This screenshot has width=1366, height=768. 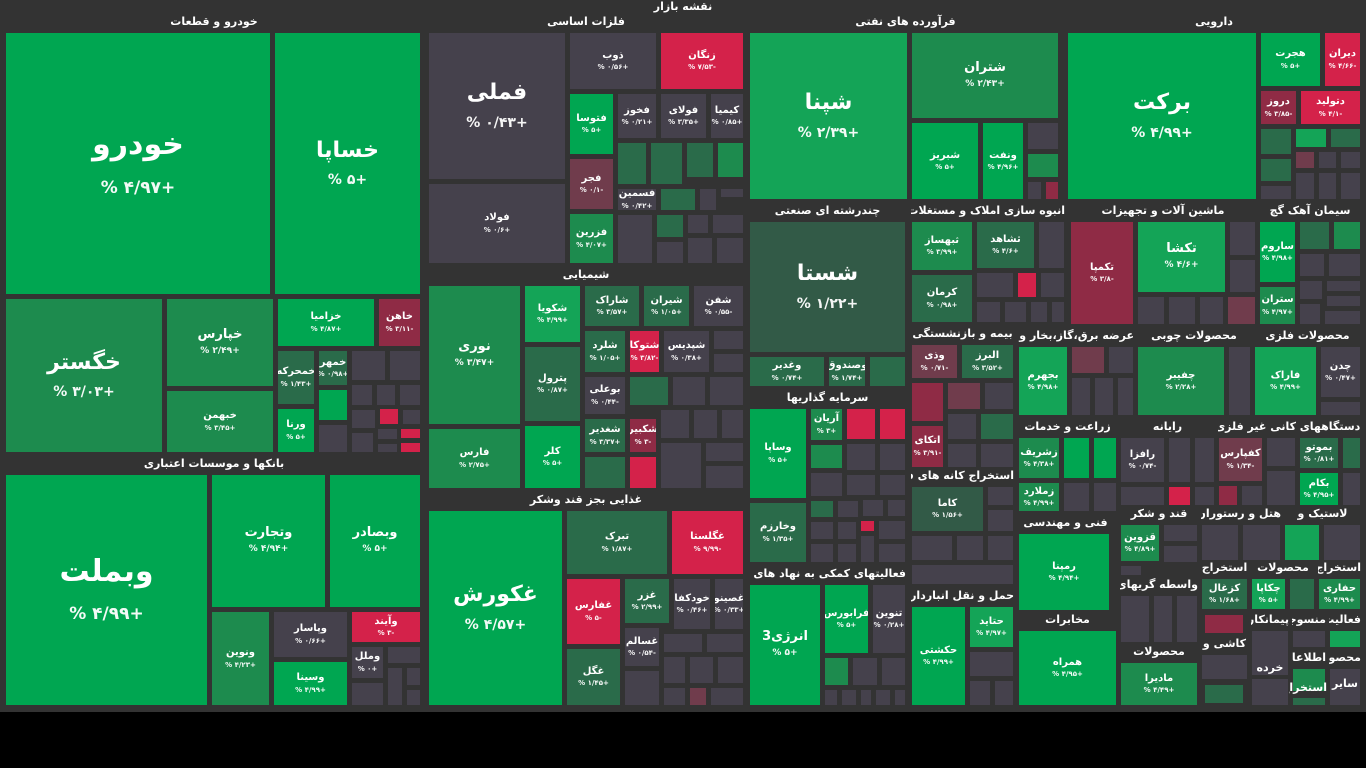 What do you see at coordinates (686, 351) in the screenshot?
I see `stock-tile: شپدیس +۰/۳۸ %` at bounding box center [686, 351].